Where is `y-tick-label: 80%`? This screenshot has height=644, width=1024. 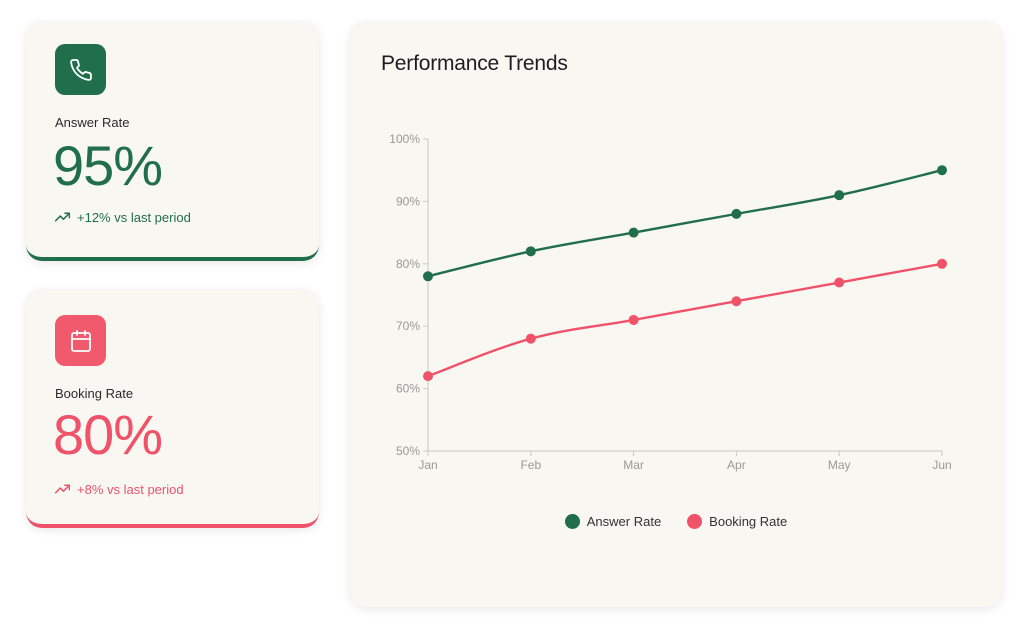 y-tick-label: 80% is located at coordinates (408, 264).